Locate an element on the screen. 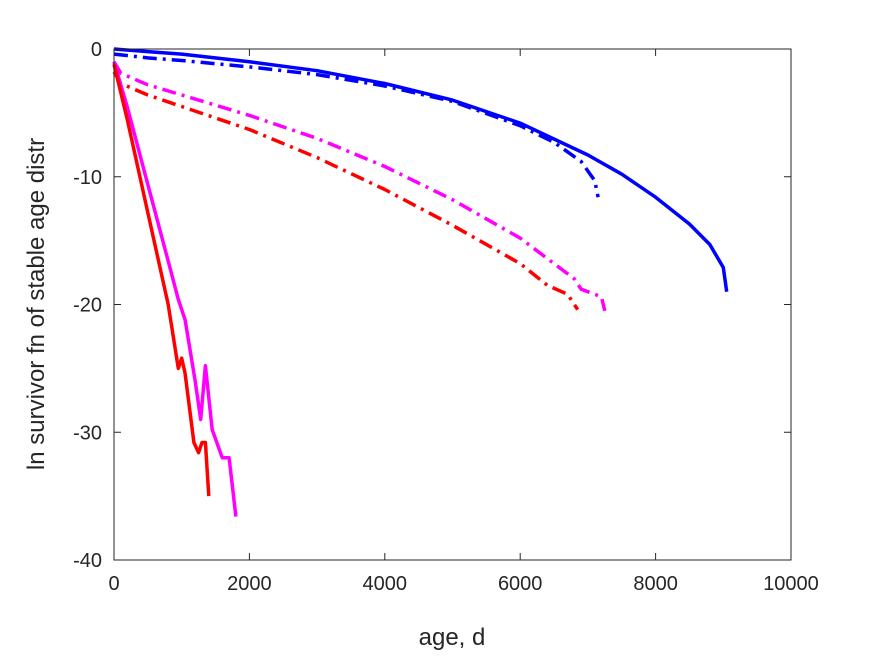 The width and height of the screenshot is (875, 656). x-tick-label: 0 is located at coordinates (113, 584).